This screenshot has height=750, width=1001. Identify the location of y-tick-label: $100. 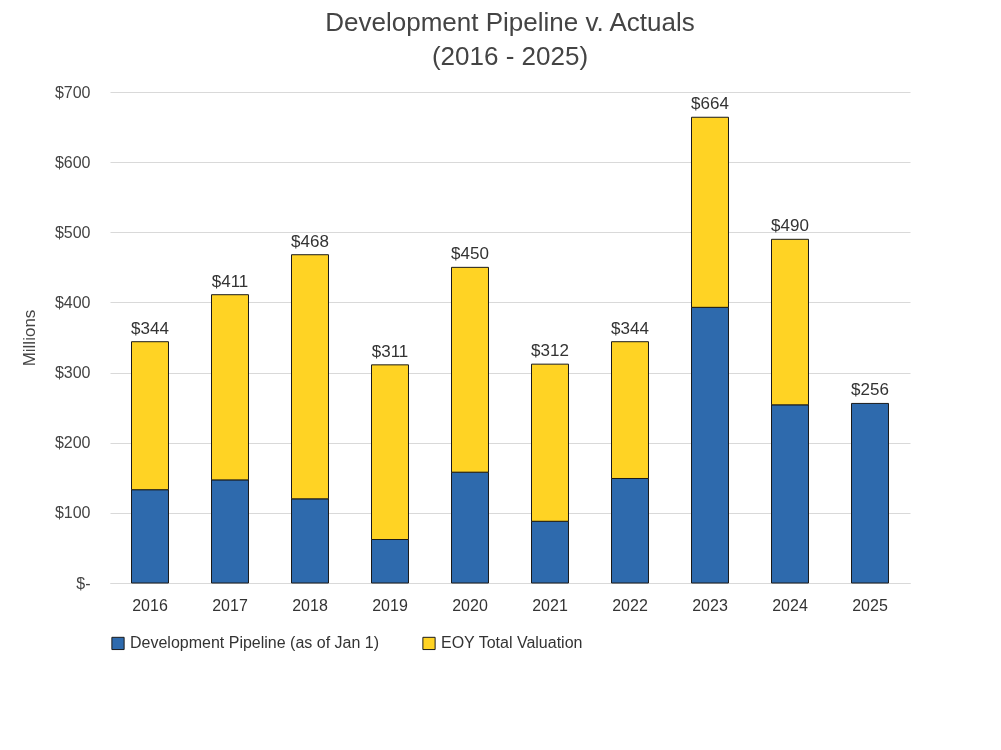
(72, 513).